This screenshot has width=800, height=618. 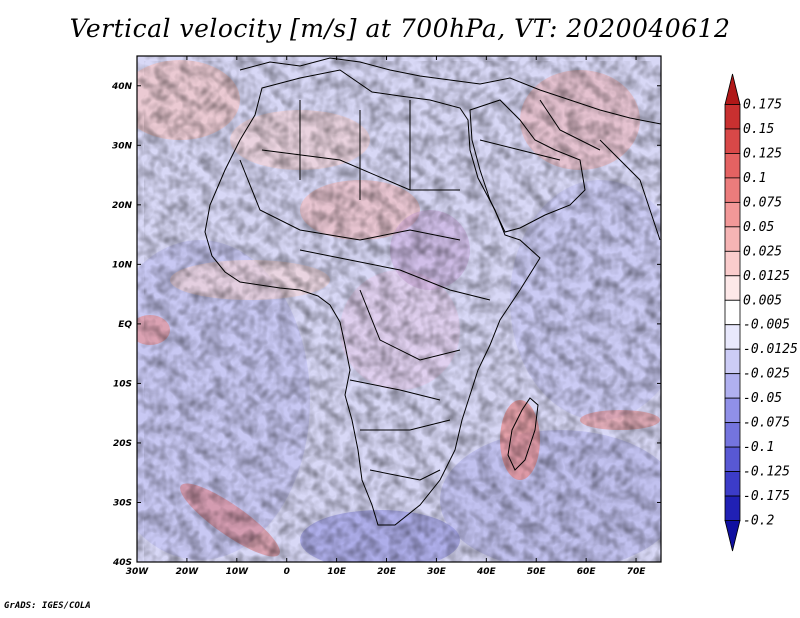 I want to click on lat-tick-label: 10N, so click(x=122, y=265).